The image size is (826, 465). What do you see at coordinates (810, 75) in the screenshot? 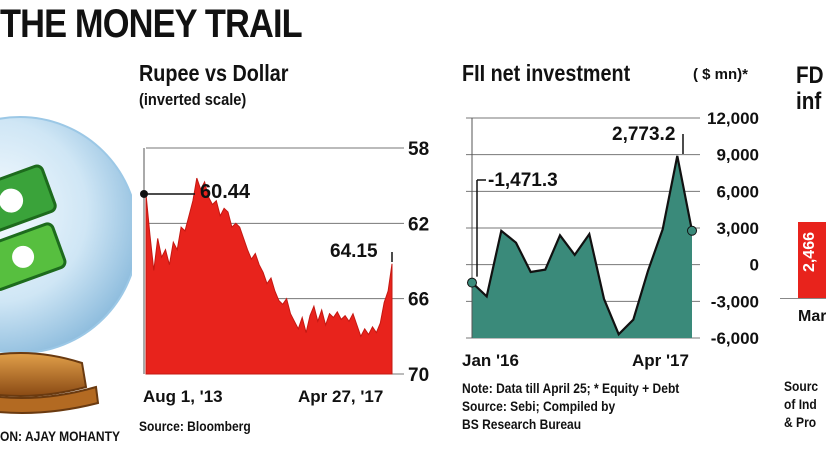
I see `fd-title-line-1: FD` at bounding box center [810, 75].